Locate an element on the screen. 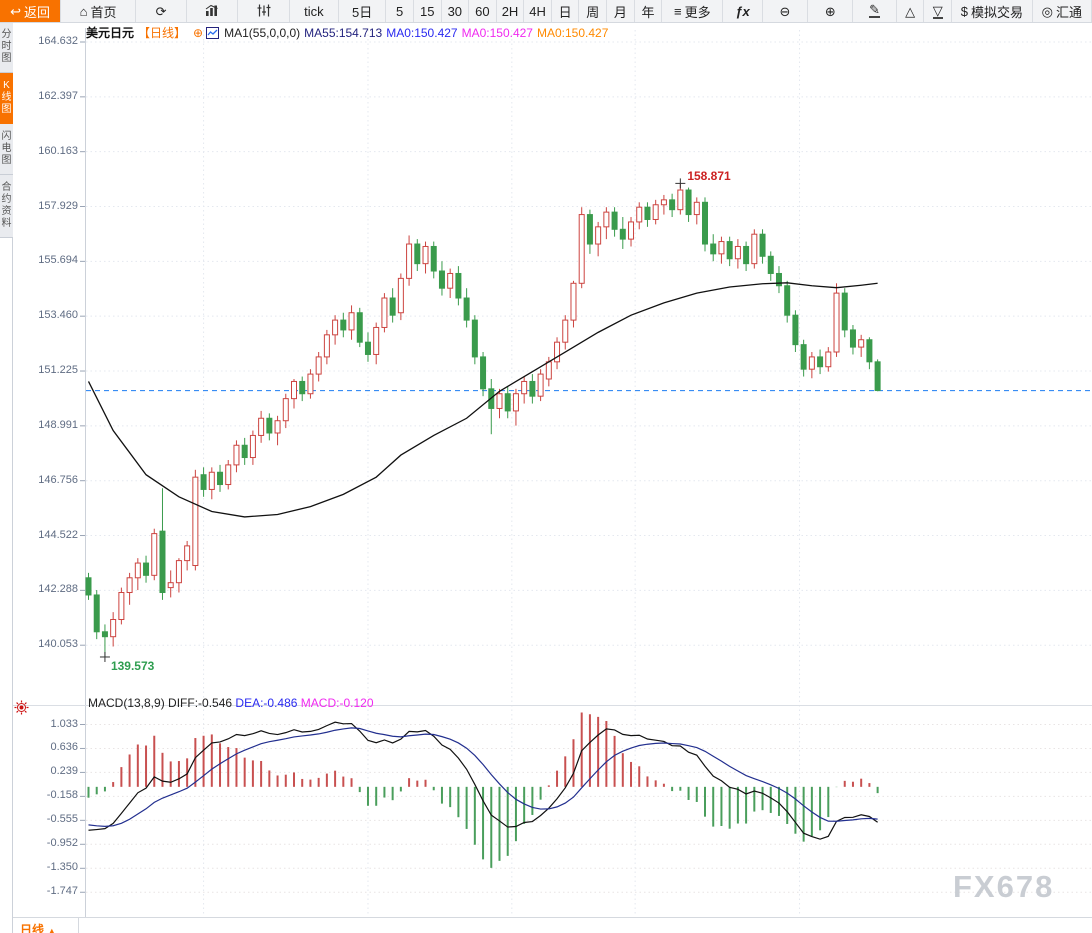  interval-4h-button: 4H is located at coordinates (538, 11).